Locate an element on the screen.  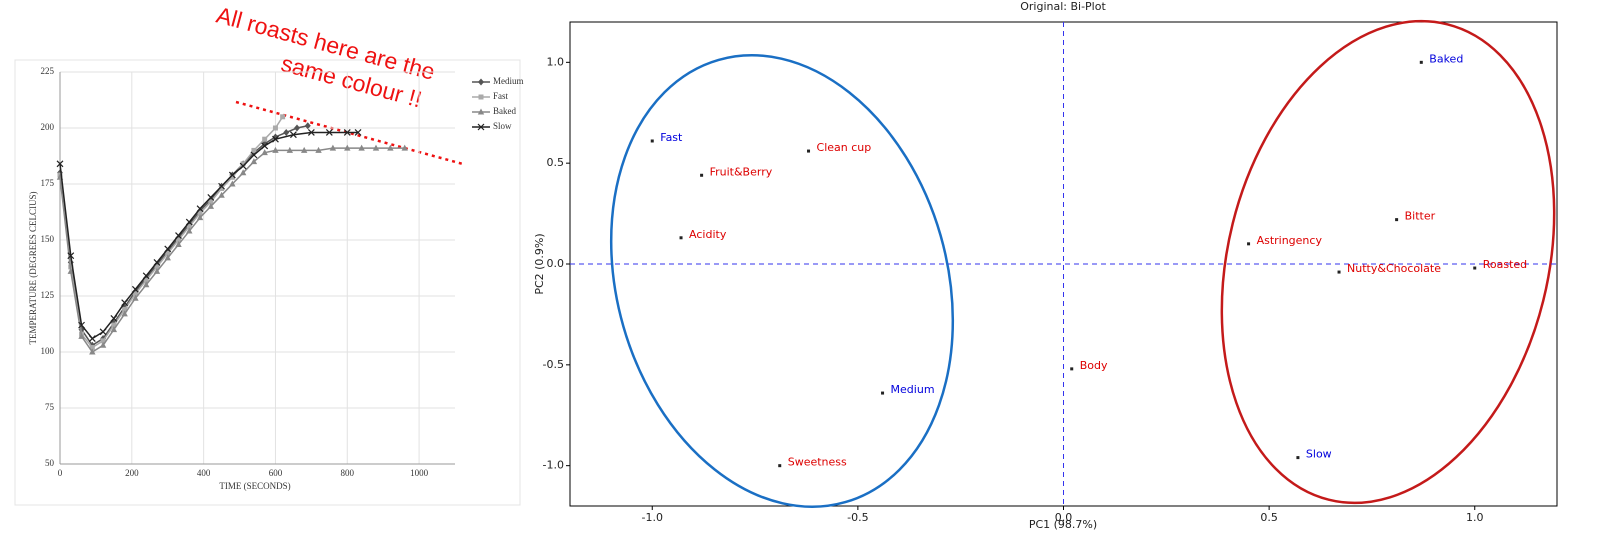
point-label: Acidity is located at coordinates (708, 234).